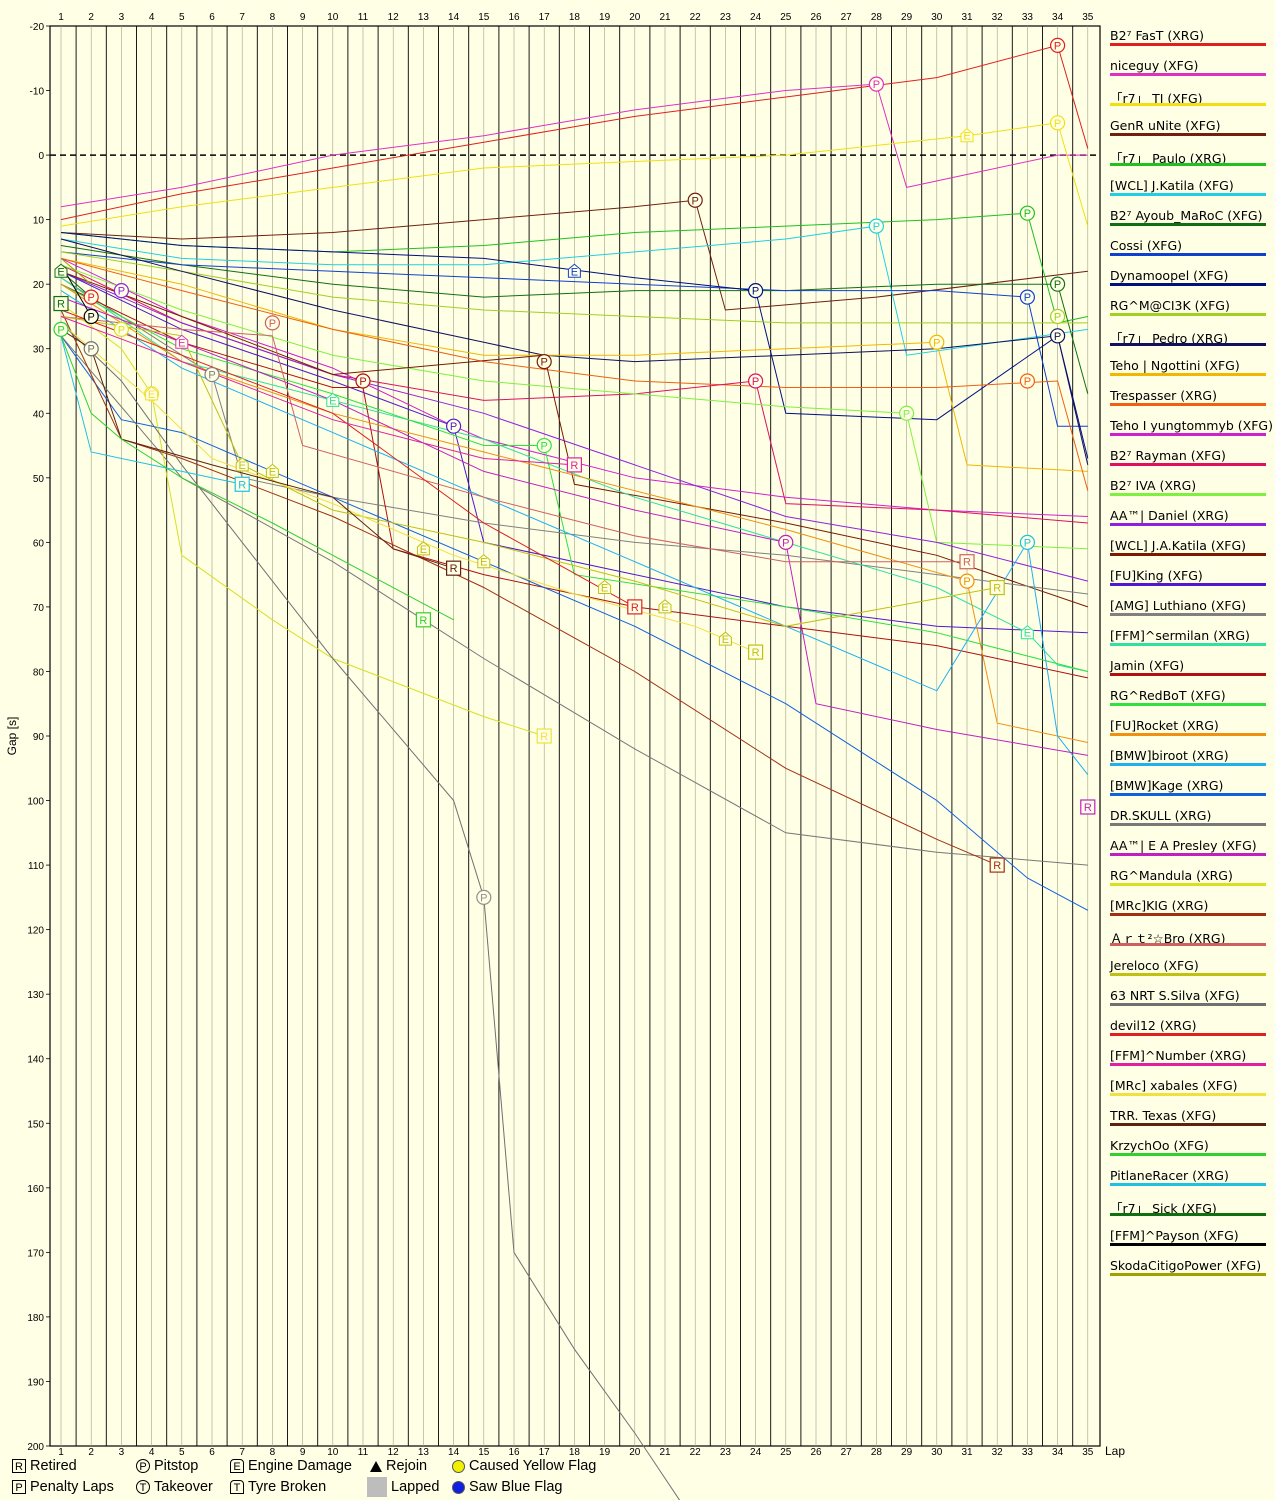 This screenshot has height=1500, width=1275. I want to click on legend-item: 「r7」 Sick (XFG), so click(1188, 1209).